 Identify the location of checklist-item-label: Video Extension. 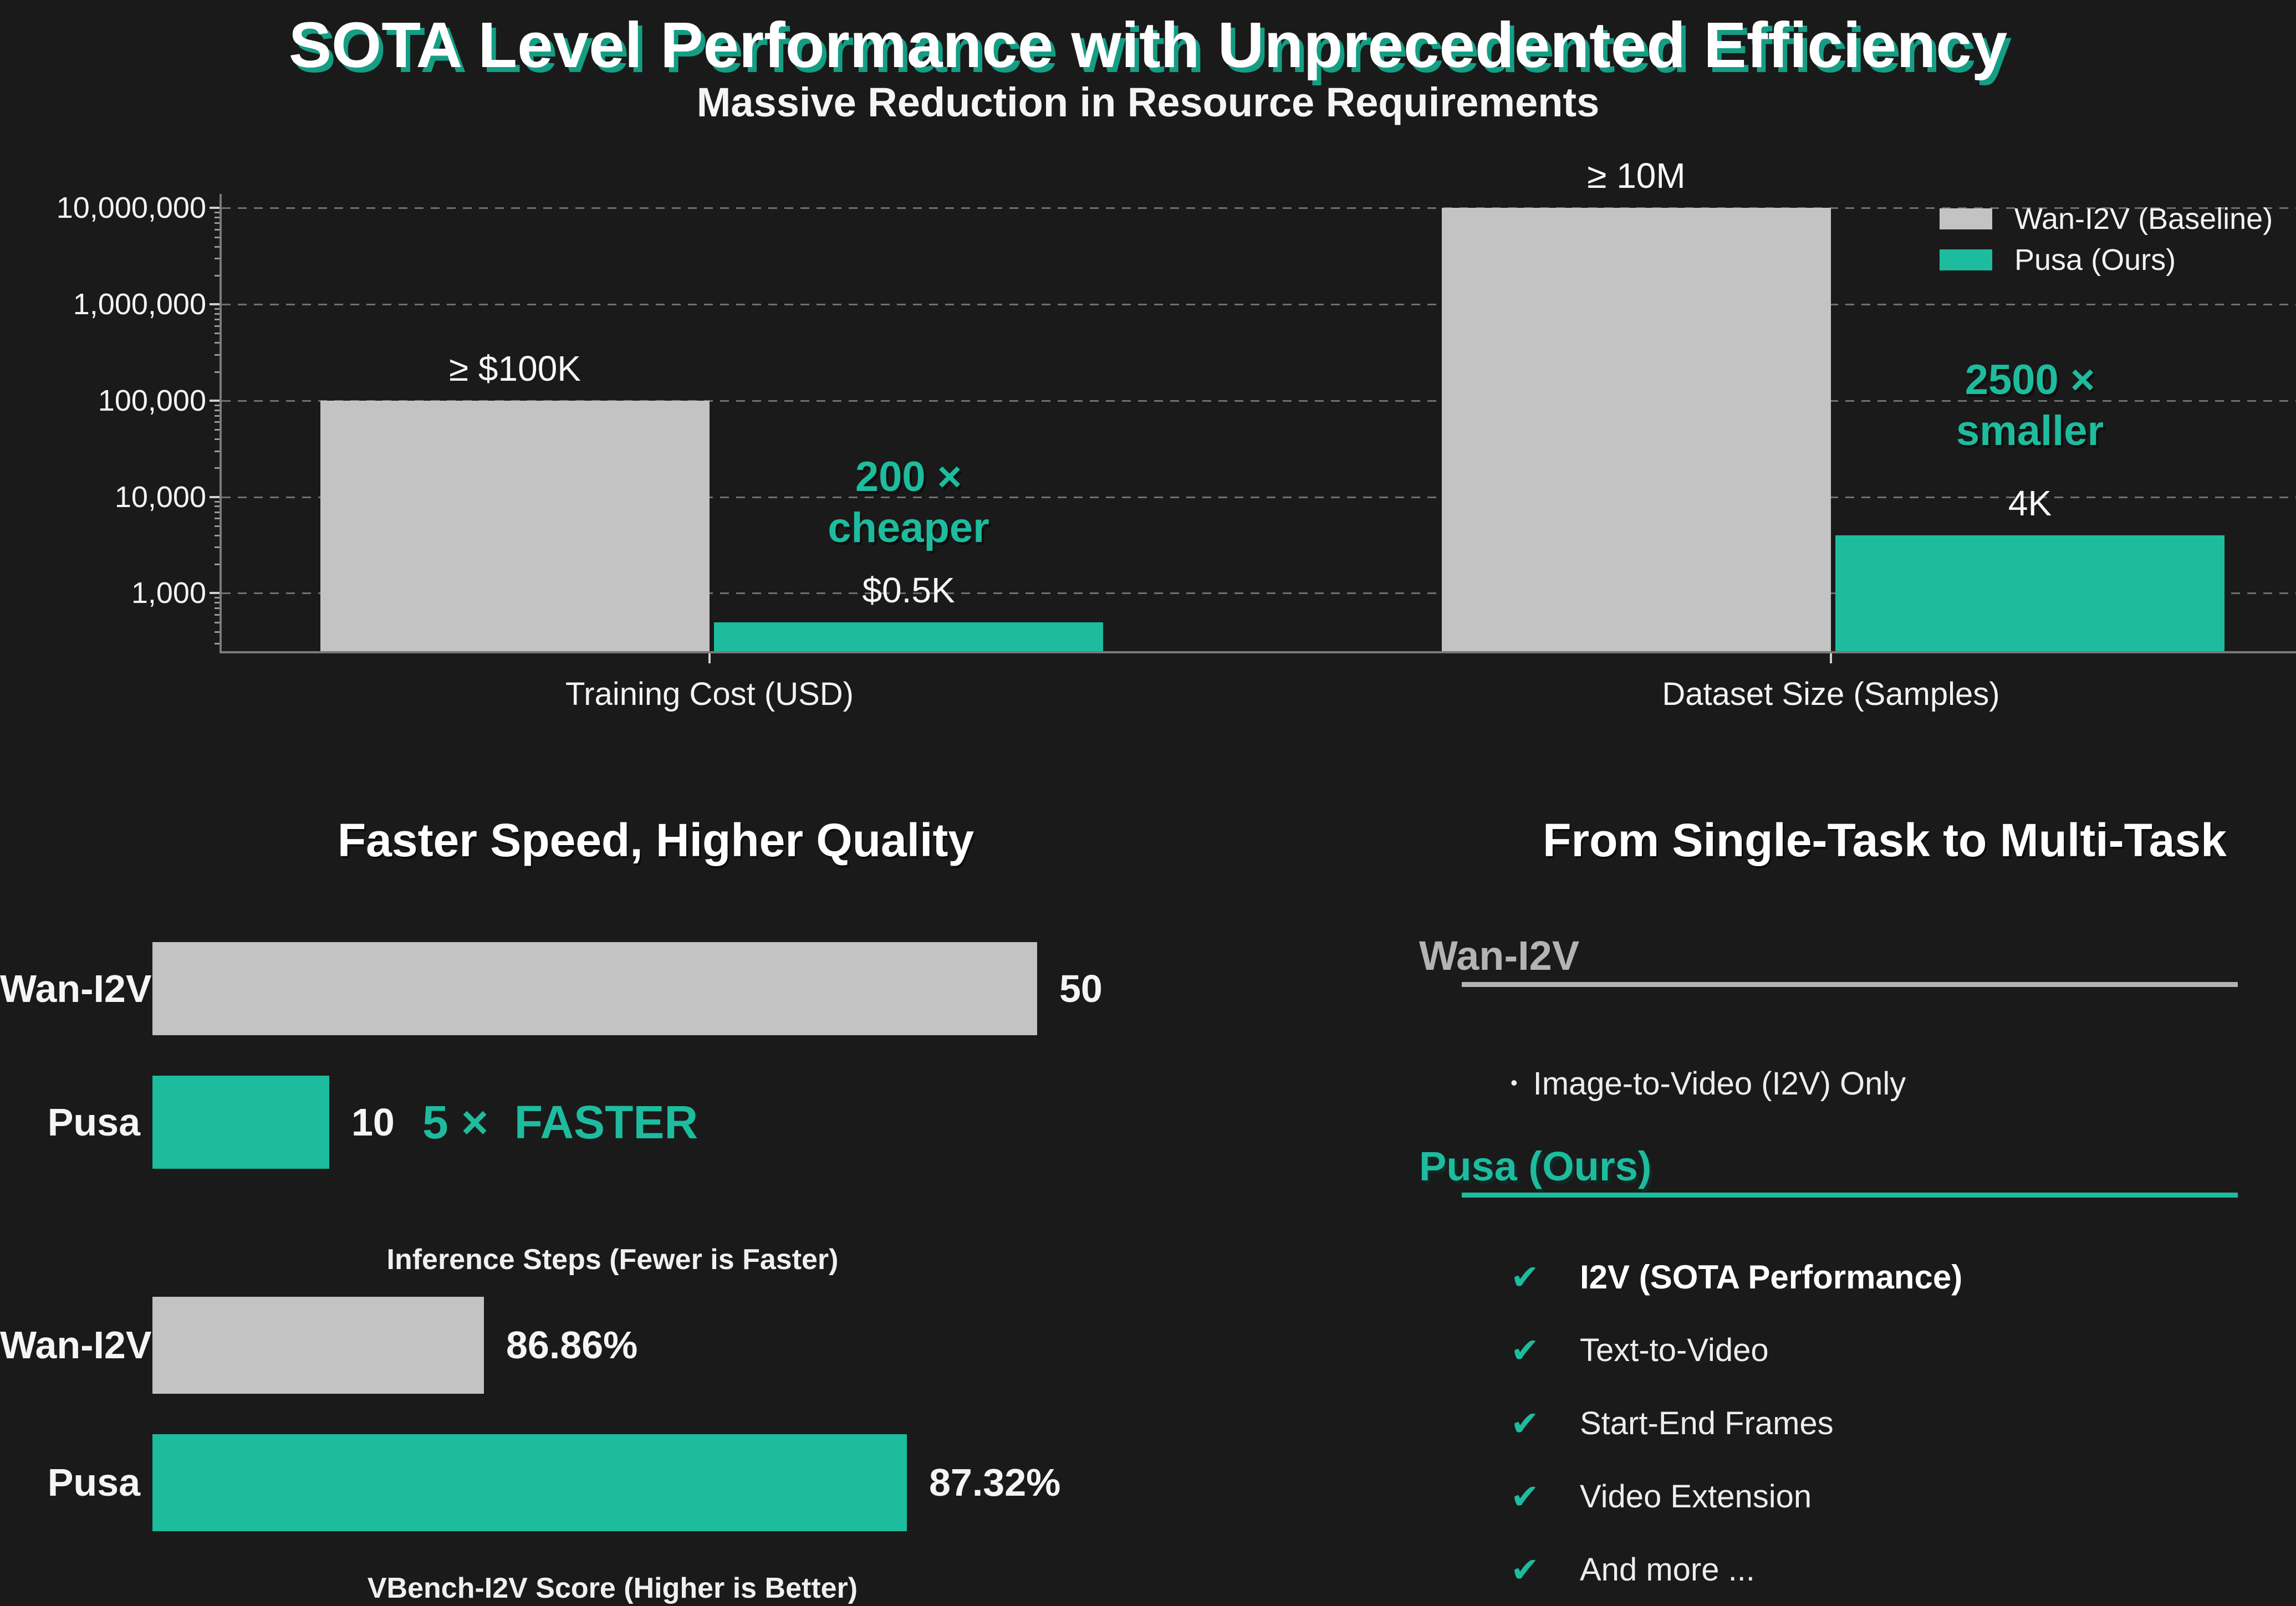
(1696, 1497).